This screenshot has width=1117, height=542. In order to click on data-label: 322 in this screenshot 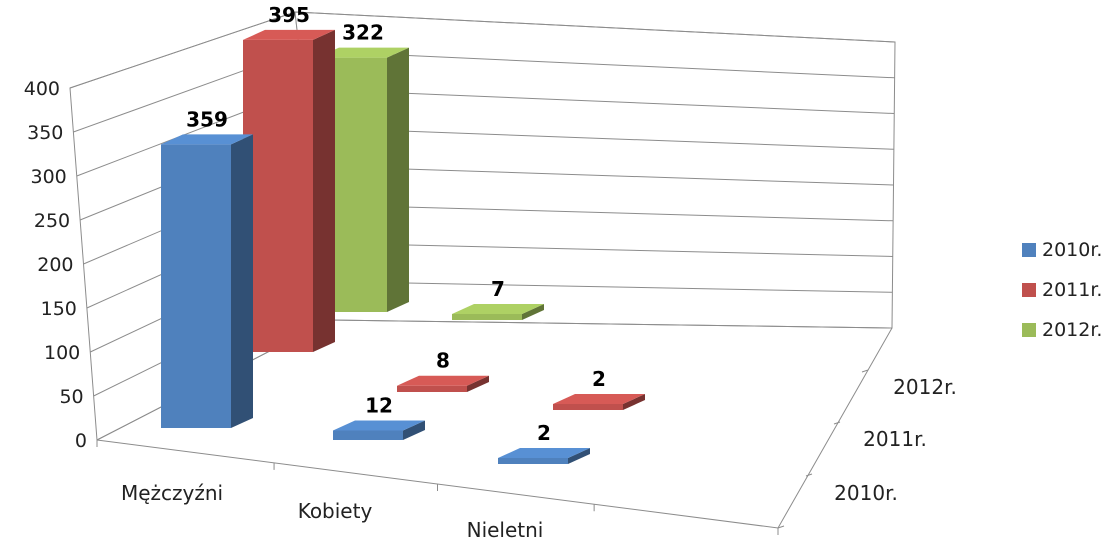, I will do `click(363, 33)`.